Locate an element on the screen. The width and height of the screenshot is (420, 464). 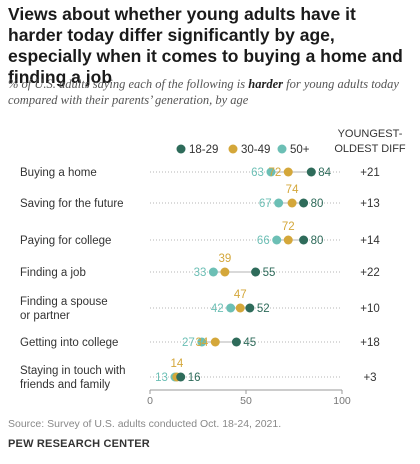
legend-label-50+: 50+ is located at coordinates (300, 150).